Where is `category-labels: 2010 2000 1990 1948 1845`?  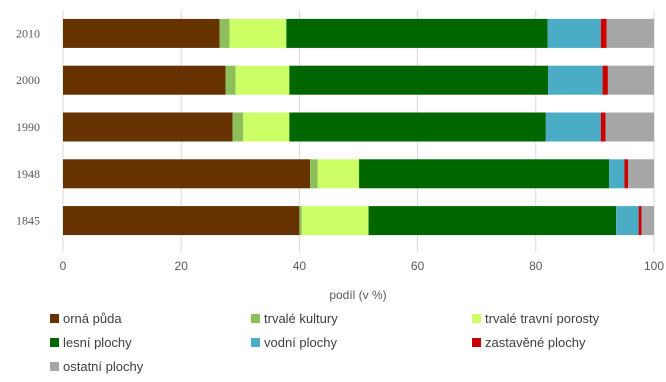
category-labels: 2010 2000 1990 1948 1845 is located at coordinates (28, 126).